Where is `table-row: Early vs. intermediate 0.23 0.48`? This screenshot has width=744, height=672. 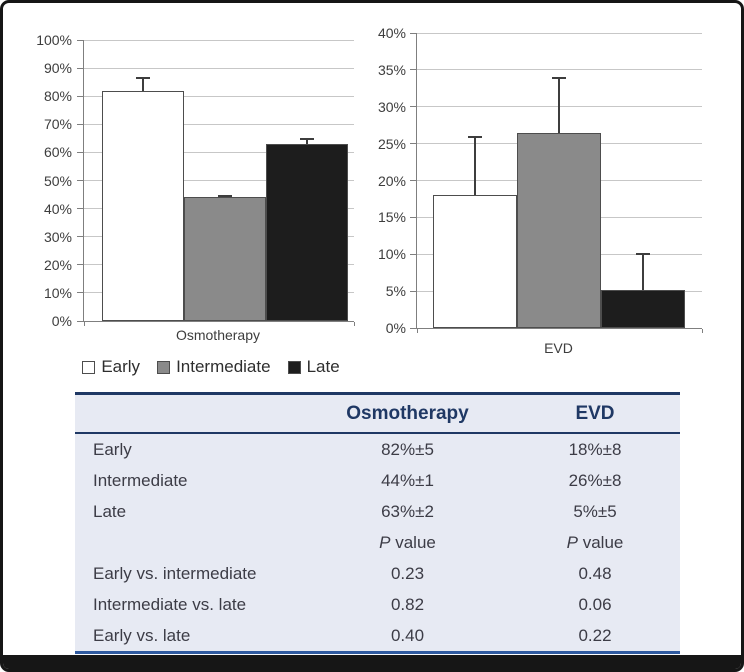
table-row: Early vs. intermediate 0.23 0.48 is located at coordinates (377, 573).